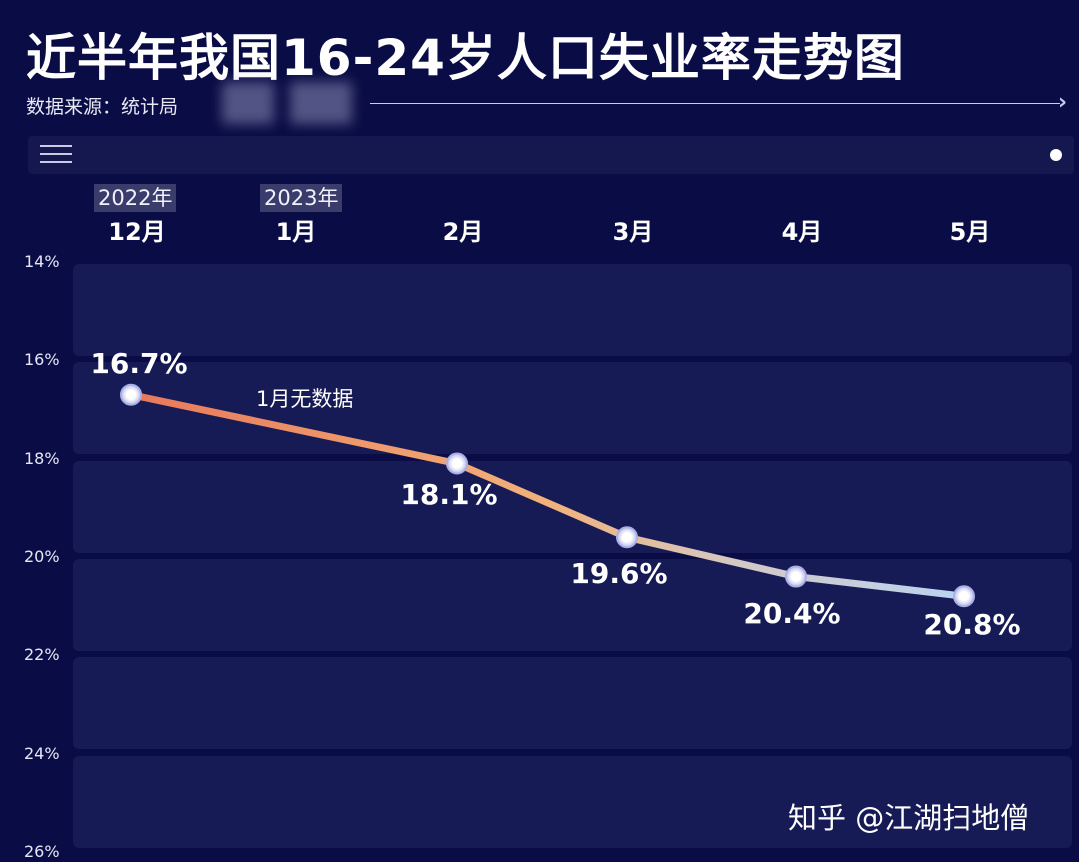 Image resolution: width=1079 pixels, height=862 pixels. I want to click on y-tick-label: 14%, so click(42, 261).